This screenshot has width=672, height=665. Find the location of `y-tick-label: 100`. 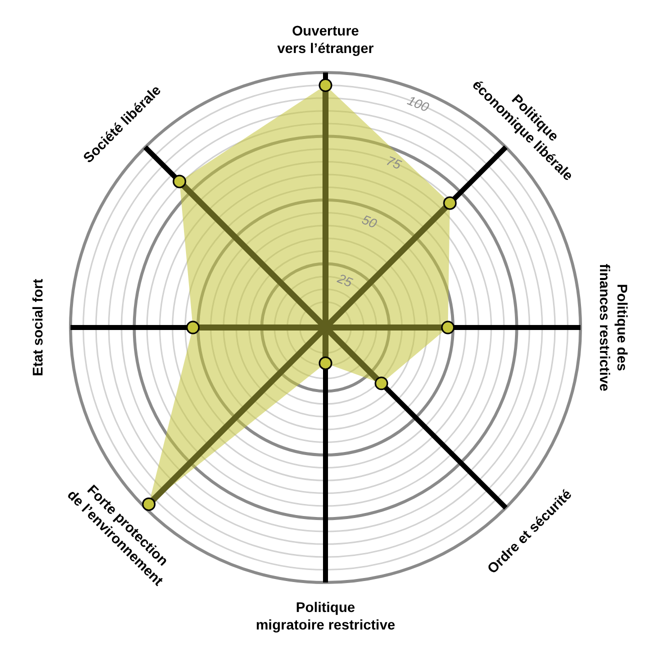

y-tick-label: 100 is located at coordinates (418, 104).